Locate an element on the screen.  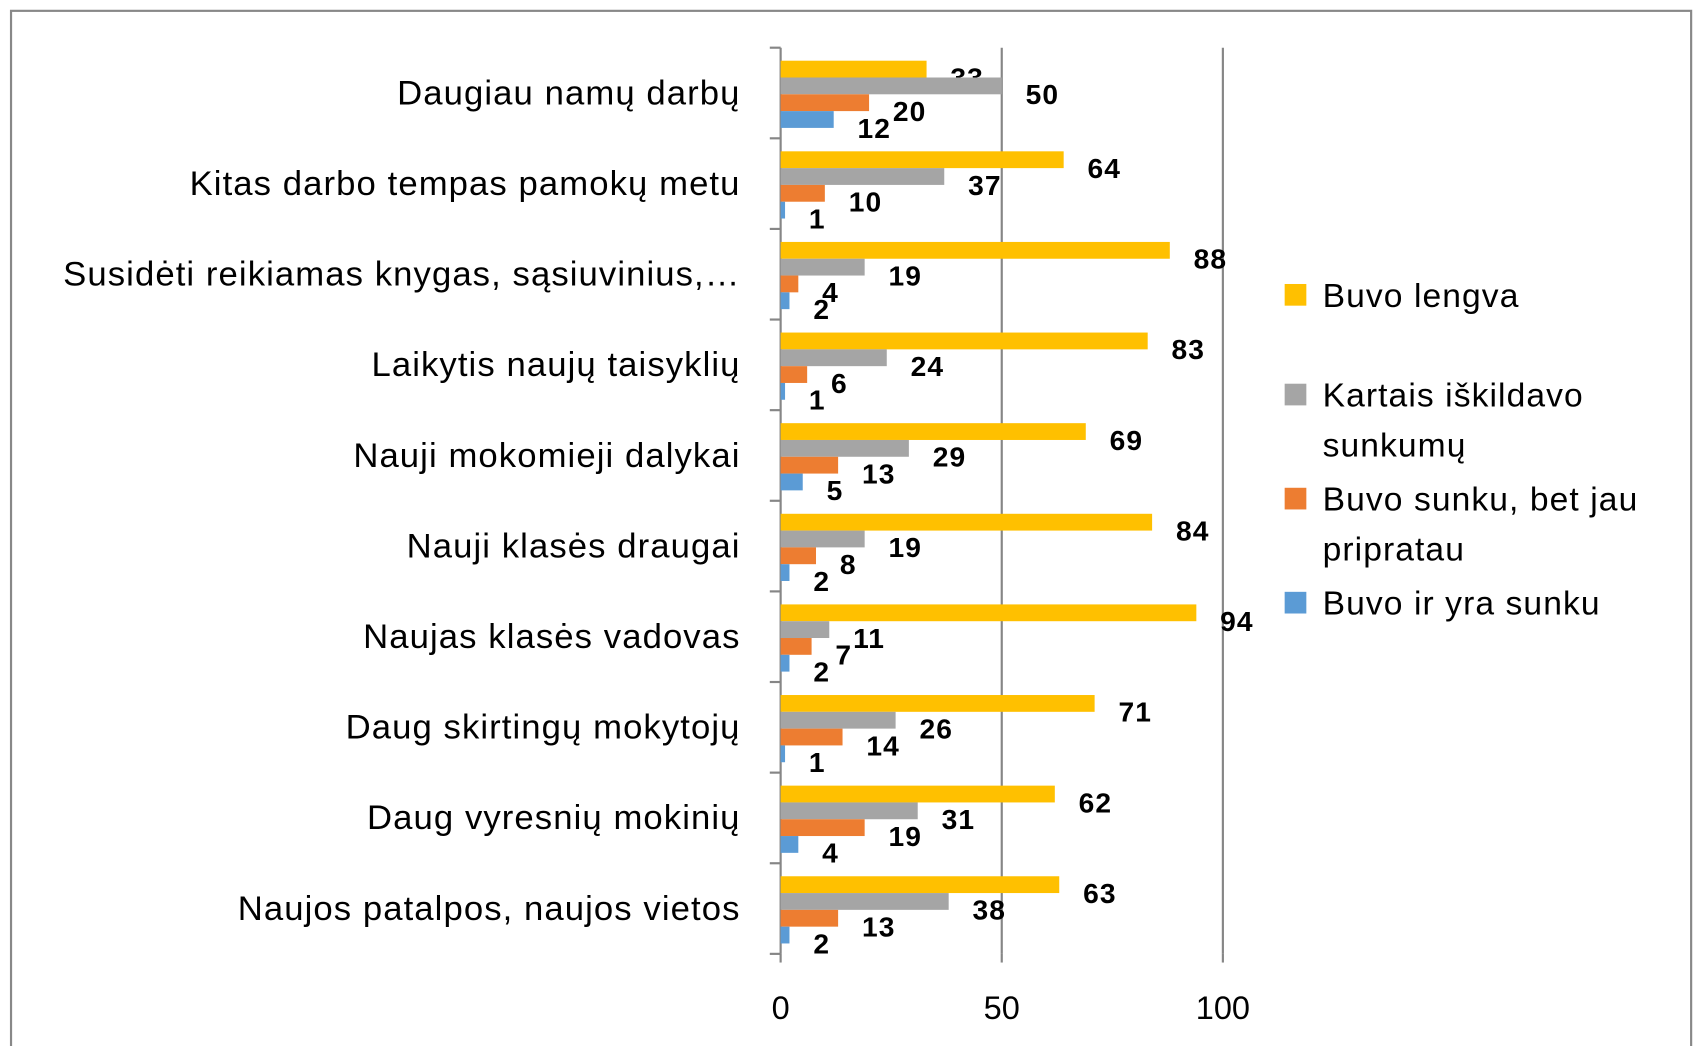
data-label: 84 is located at coordinates (1193, 530).